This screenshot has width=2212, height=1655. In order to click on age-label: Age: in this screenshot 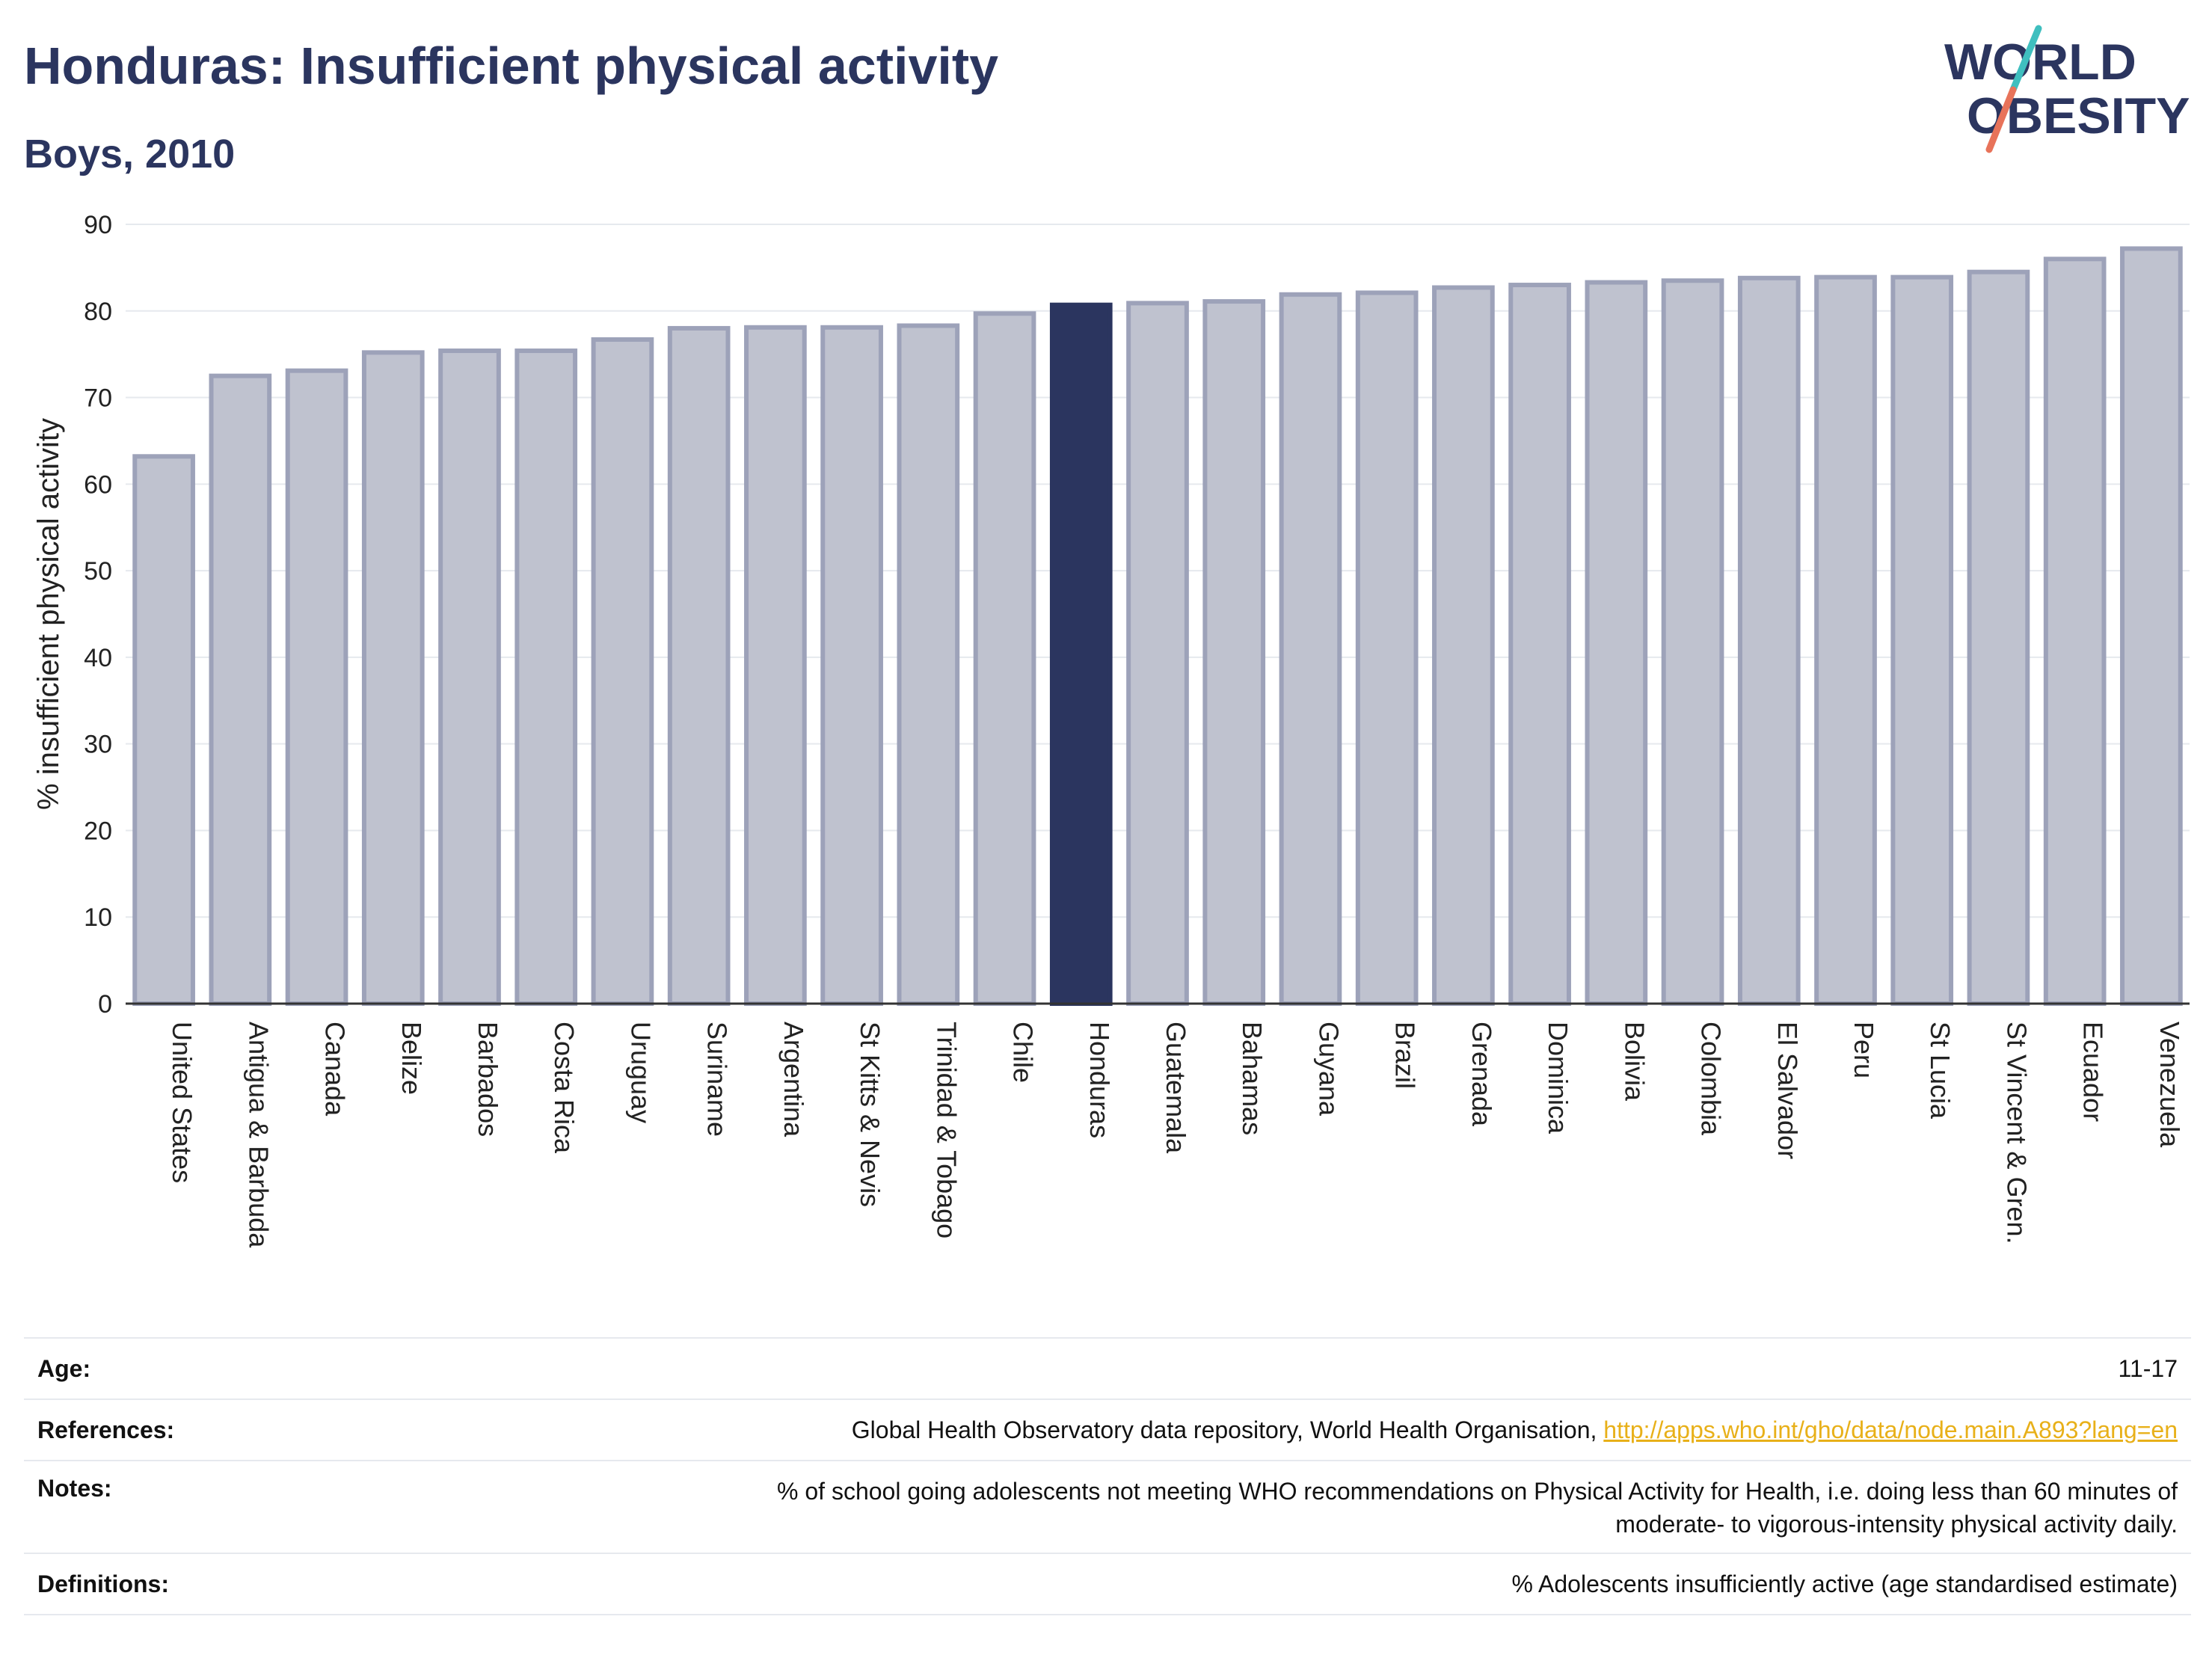, I will do `click(64, 1368)`.